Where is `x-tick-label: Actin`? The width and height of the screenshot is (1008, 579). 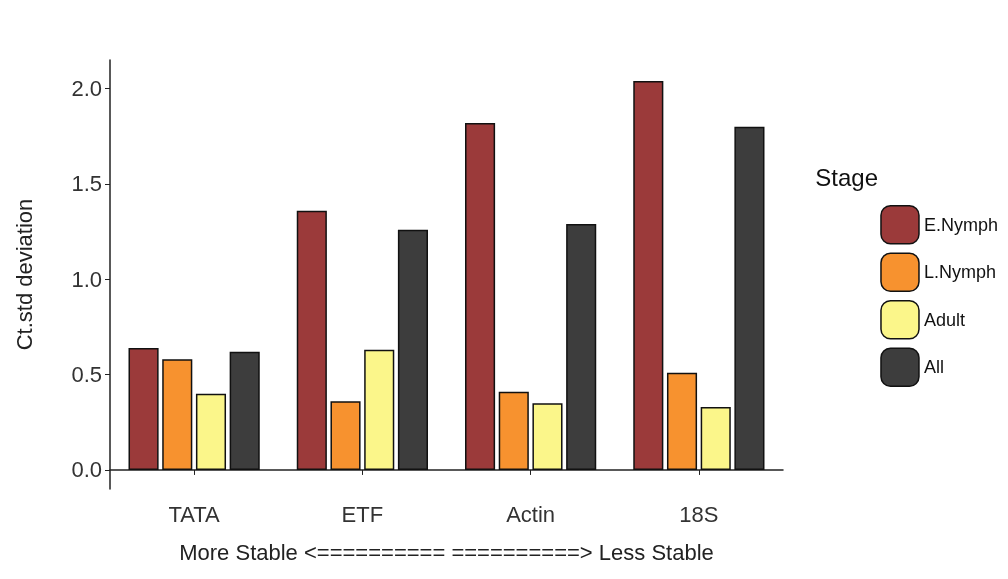 x-tick-label: Actin is located at coordinates (531, 514).